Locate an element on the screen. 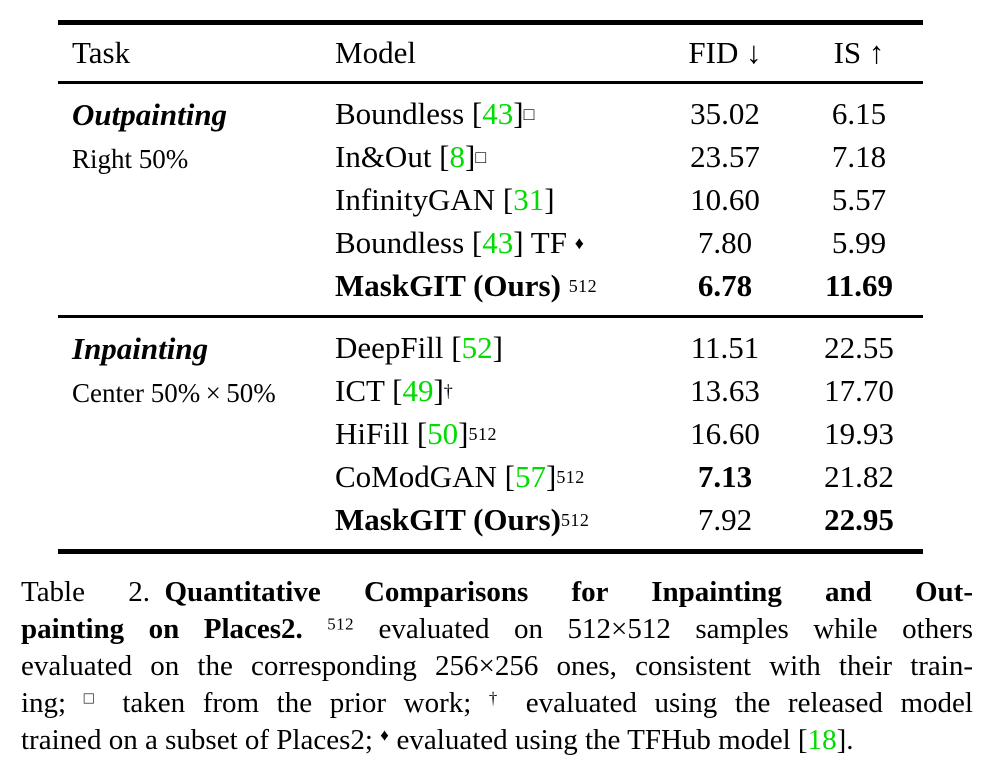 The width and height of the screenshot is (993, 768). text-run: evaluated using the released model is located at coordinates (740, 703).